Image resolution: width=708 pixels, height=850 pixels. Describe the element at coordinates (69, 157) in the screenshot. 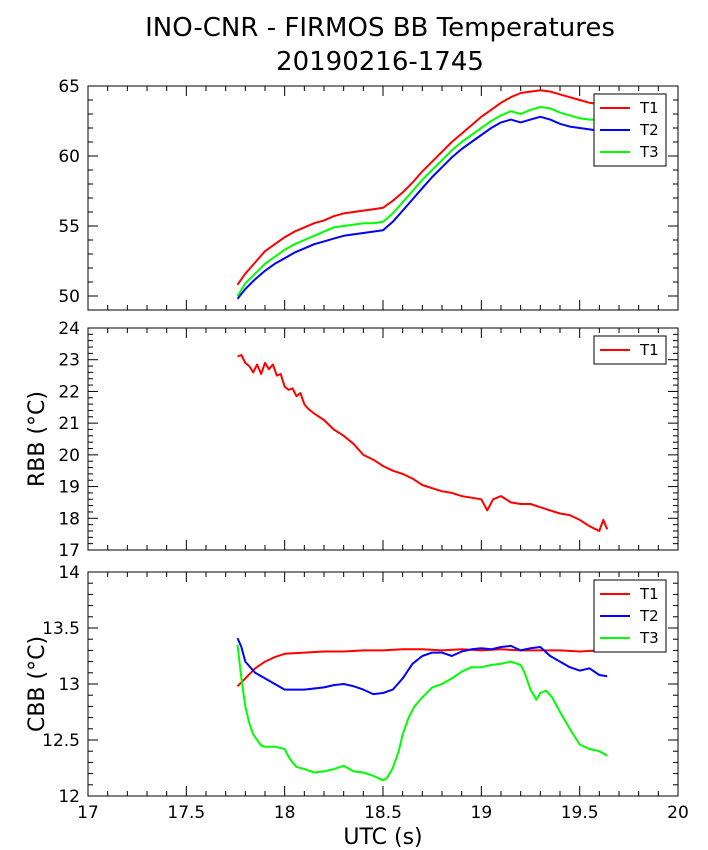

I see `y-tick-label: 60` at that location.